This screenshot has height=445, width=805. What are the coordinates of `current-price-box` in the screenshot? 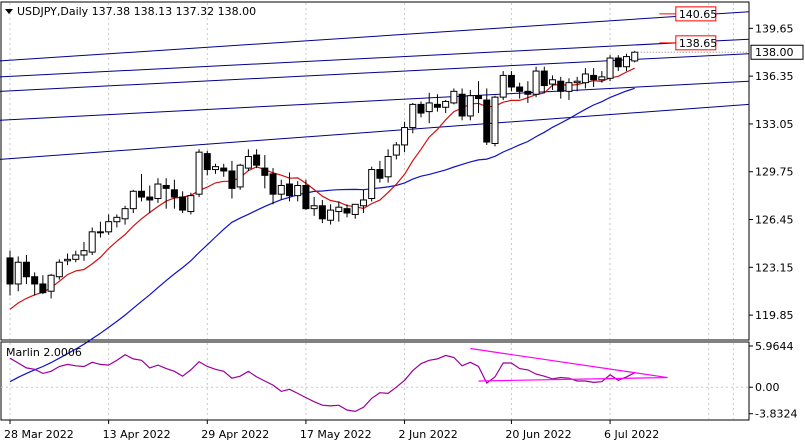 It's located at (777, 52).